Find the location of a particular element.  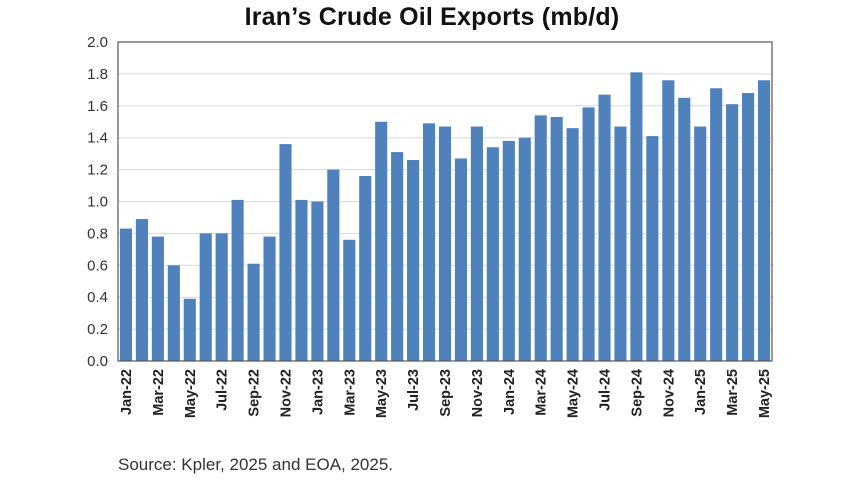

x-tick-label: Mar-24 is located at coordinates (542, 392).